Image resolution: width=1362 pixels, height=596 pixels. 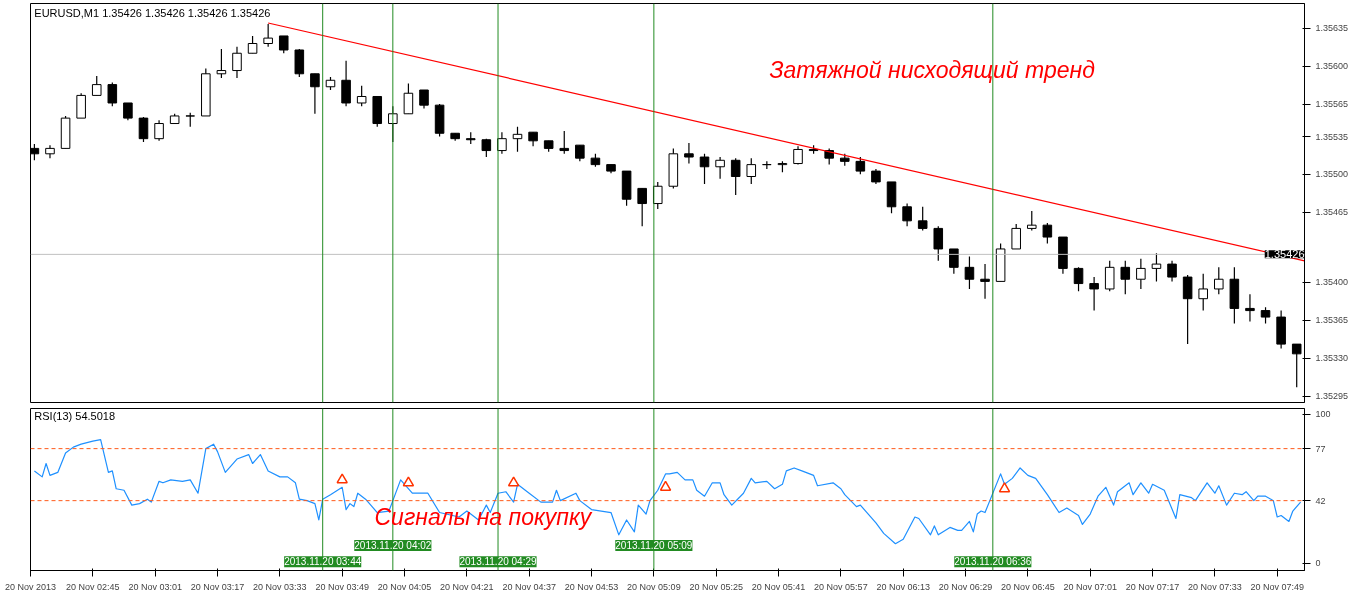 I want to click on x-tick-label: 20 Nov 04:05, so click(x=404, y=586).